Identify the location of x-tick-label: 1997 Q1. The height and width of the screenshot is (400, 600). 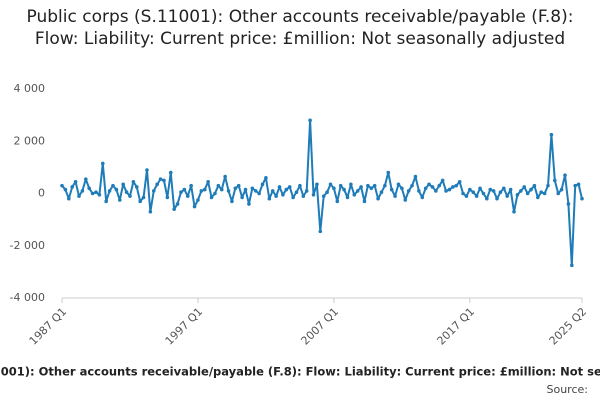
(184, 326).